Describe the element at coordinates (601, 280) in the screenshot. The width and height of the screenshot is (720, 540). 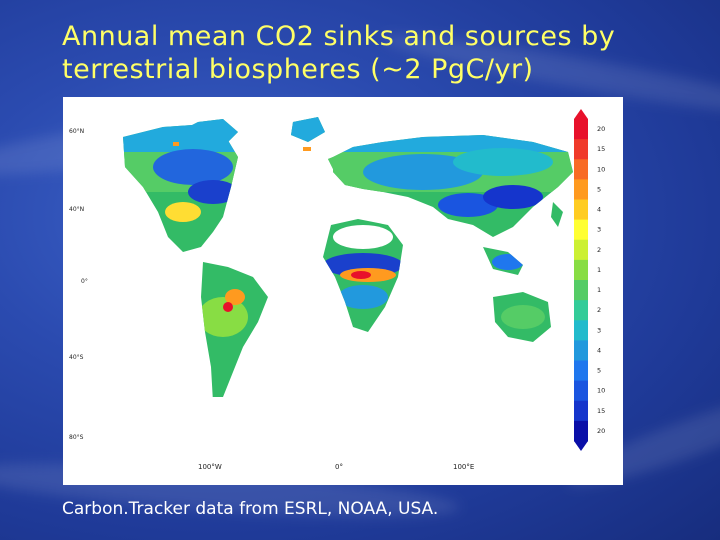
I see `colorbar-labels: 20 15 10 5 4 3 2 1 1 2 3 4 5 10 15 20` at that location.